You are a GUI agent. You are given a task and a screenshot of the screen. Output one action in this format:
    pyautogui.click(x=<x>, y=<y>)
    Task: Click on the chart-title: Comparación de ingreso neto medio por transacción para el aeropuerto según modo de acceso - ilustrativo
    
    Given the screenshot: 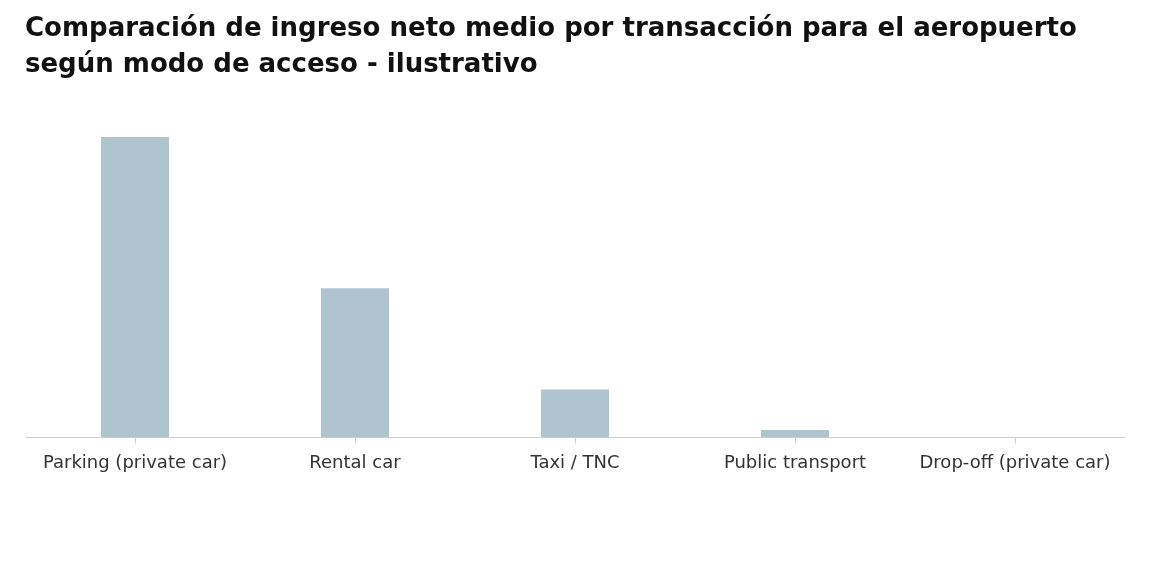 What is the action you would take?
    pyautogui.click(x=551, y=45)
    